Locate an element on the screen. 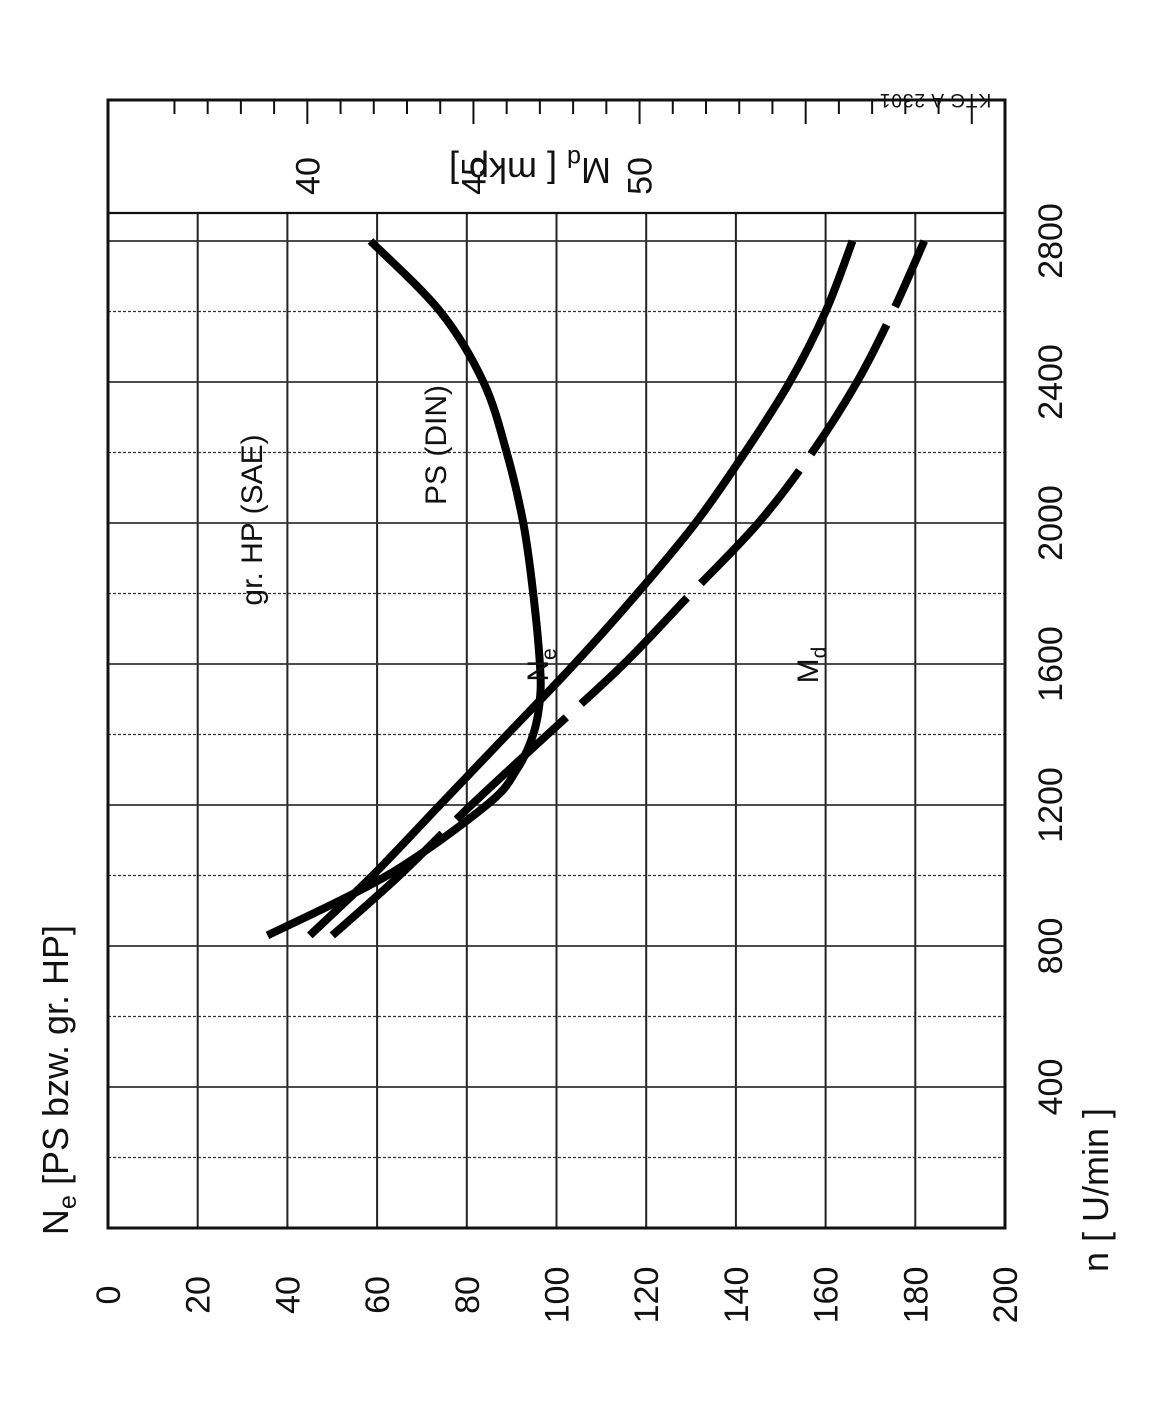  power-tick-label-40: 40 is located at coordinates (288, 1295).